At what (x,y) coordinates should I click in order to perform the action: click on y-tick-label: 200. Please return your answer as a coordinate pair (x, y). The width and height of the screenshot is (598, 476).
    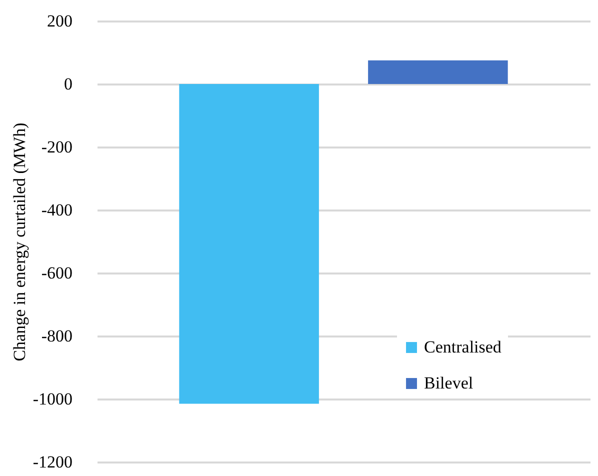
    Looking at the image, I should click on (59, 21).